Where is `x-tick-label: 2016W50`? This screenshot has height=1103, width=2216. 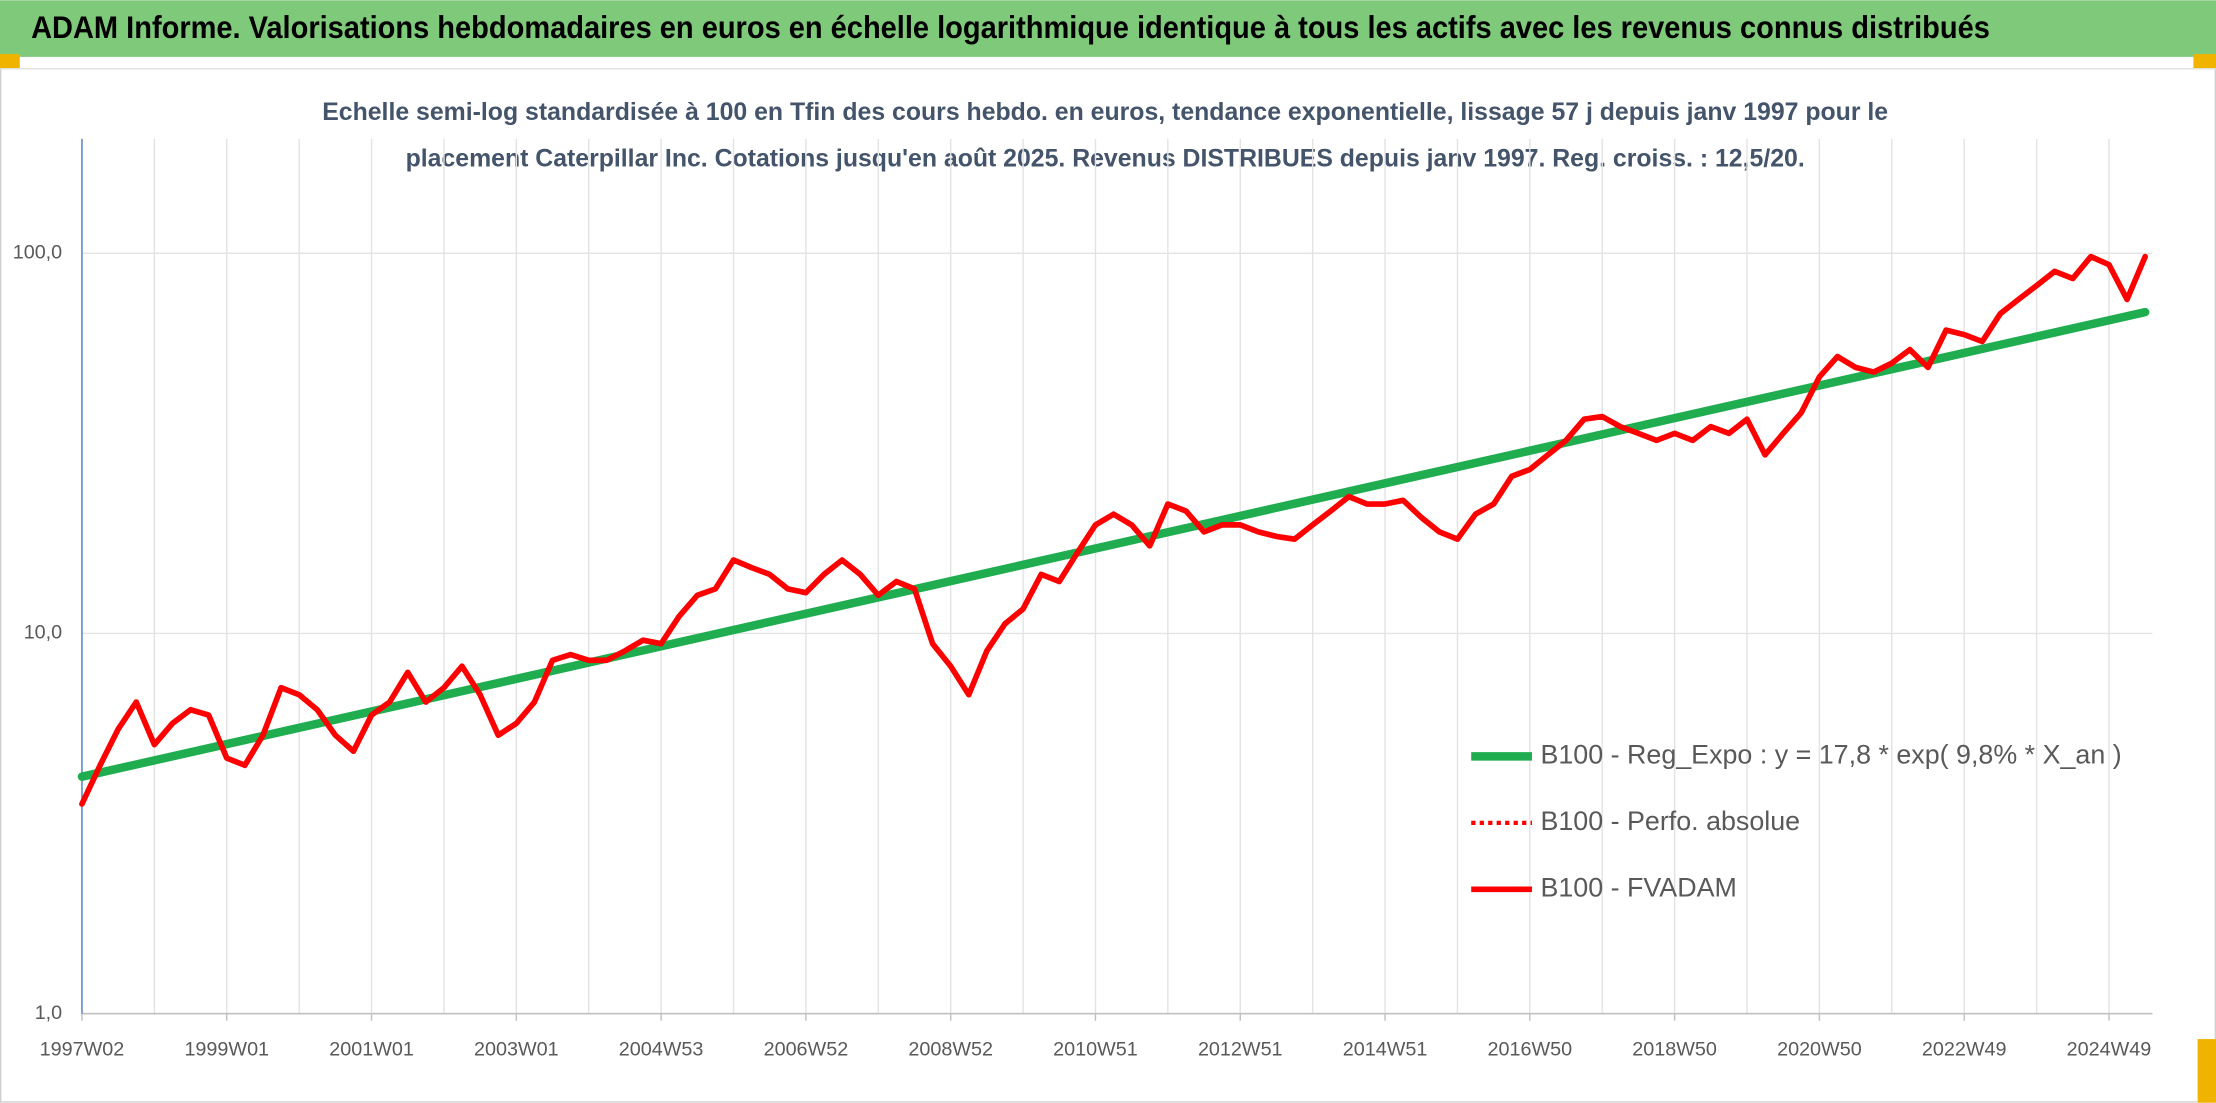 x-tick-label: 2016W50 is located at coordinates (1530, 1050).